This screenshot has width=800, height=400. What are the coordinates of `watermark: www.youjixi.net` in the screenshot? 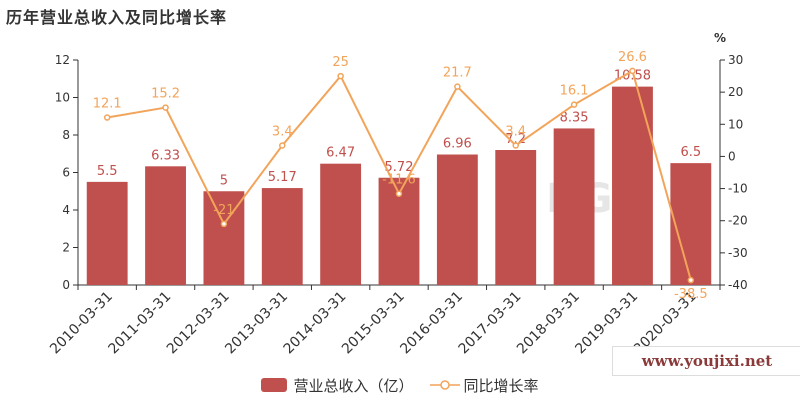 It's located at (706, 361).